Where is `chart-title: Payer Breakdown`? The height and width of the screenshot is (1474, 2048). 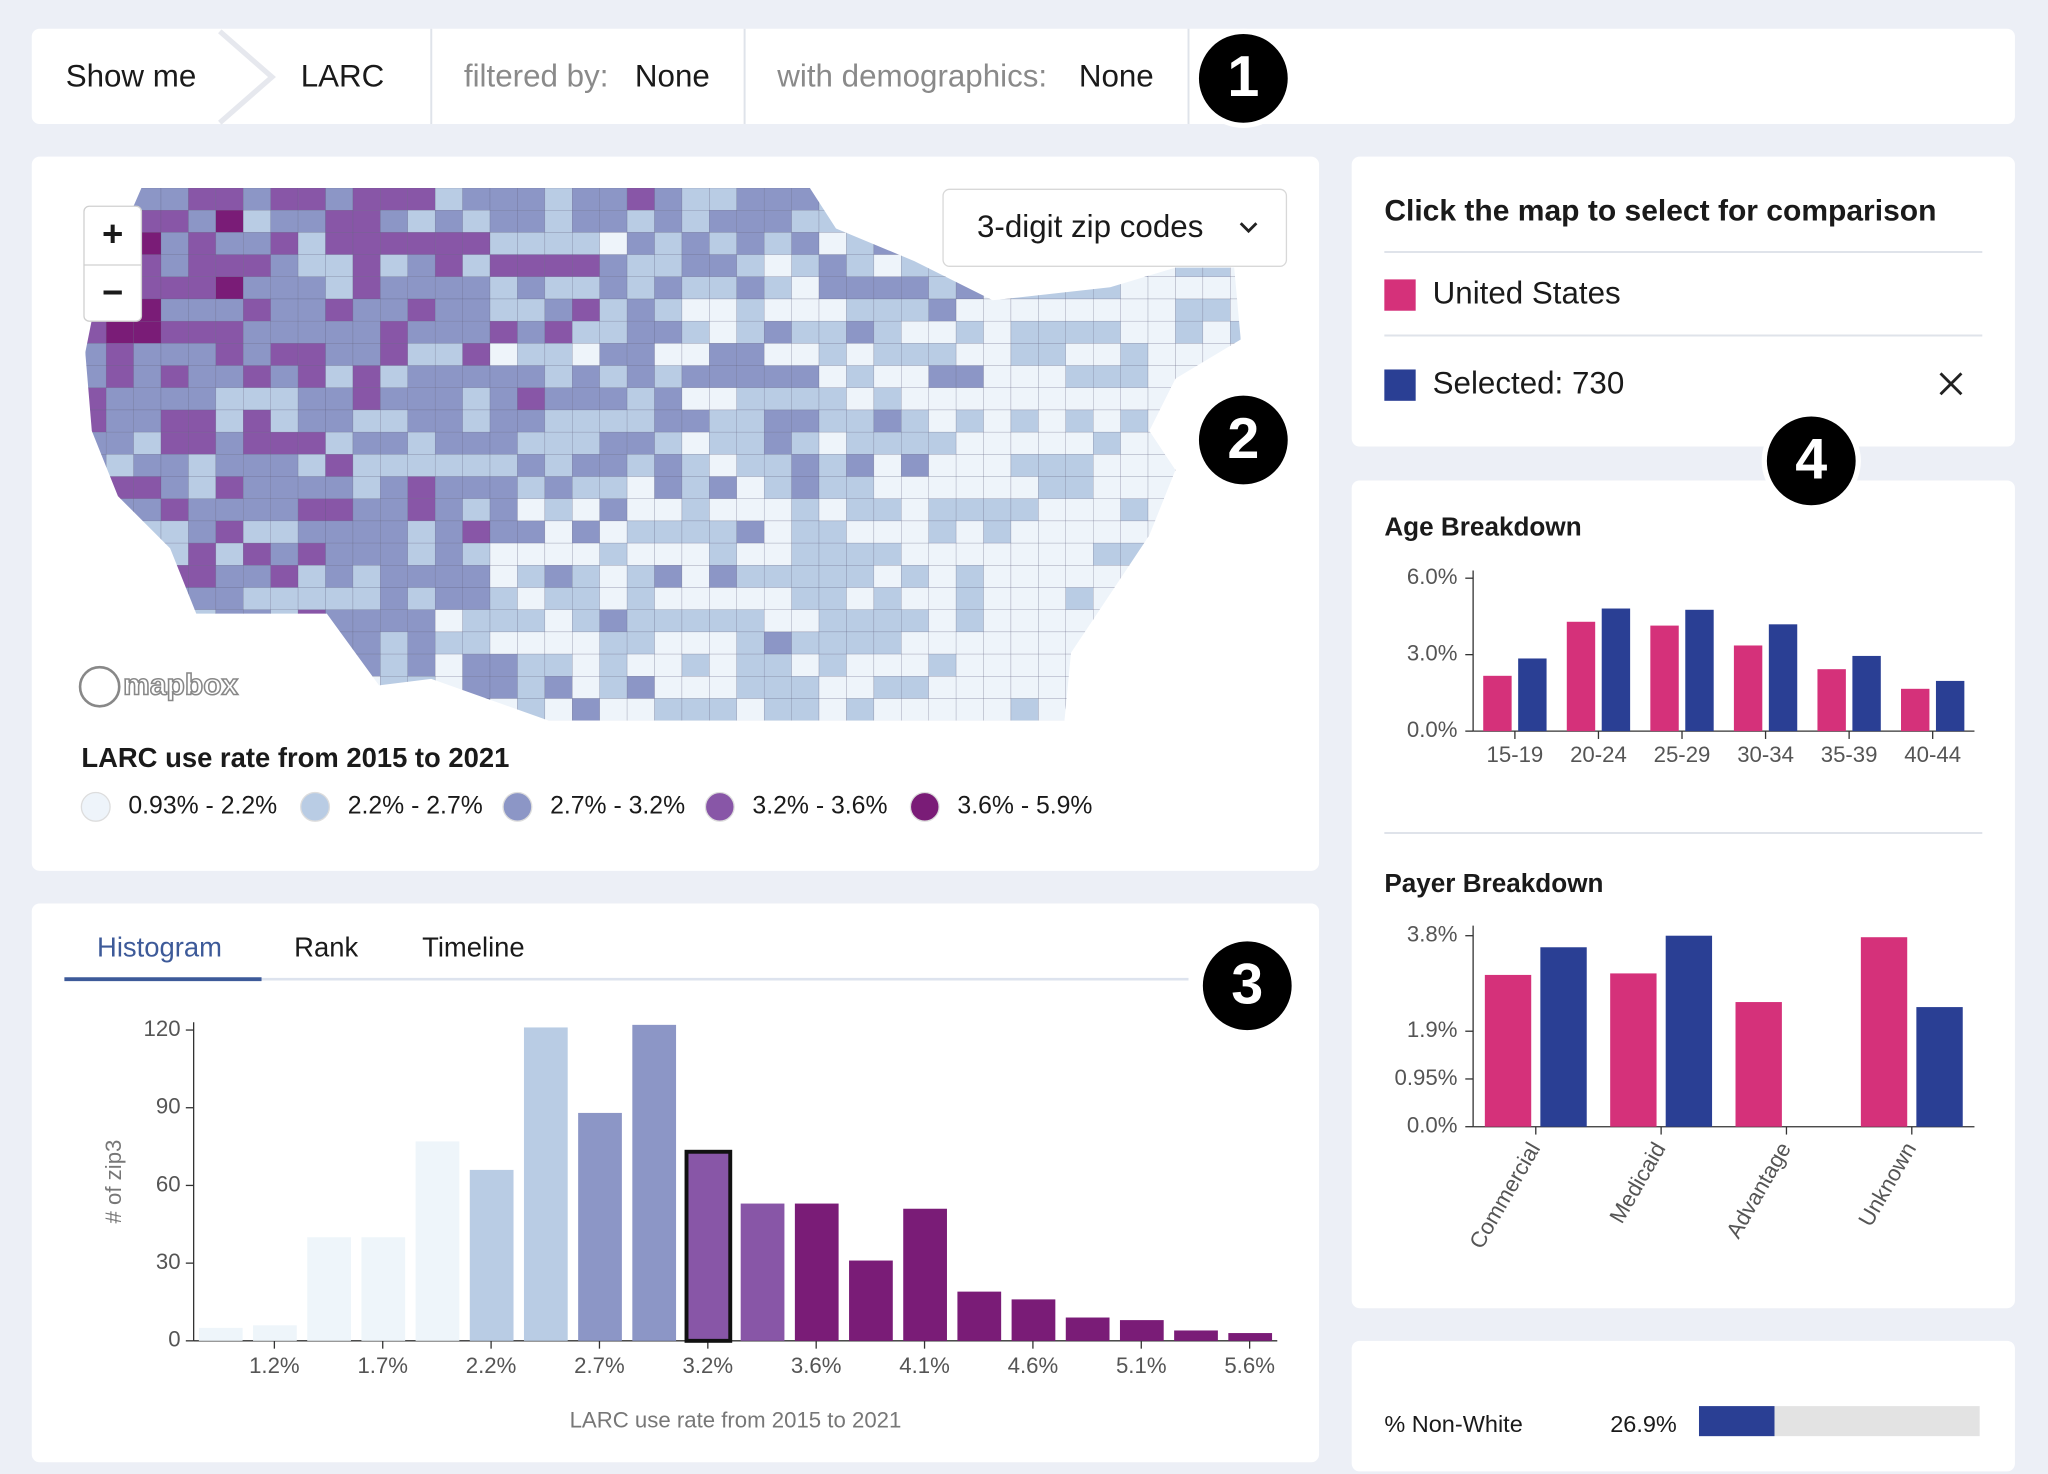 chart-title: Payer Breakdown is located at coordinates (1493, 883).